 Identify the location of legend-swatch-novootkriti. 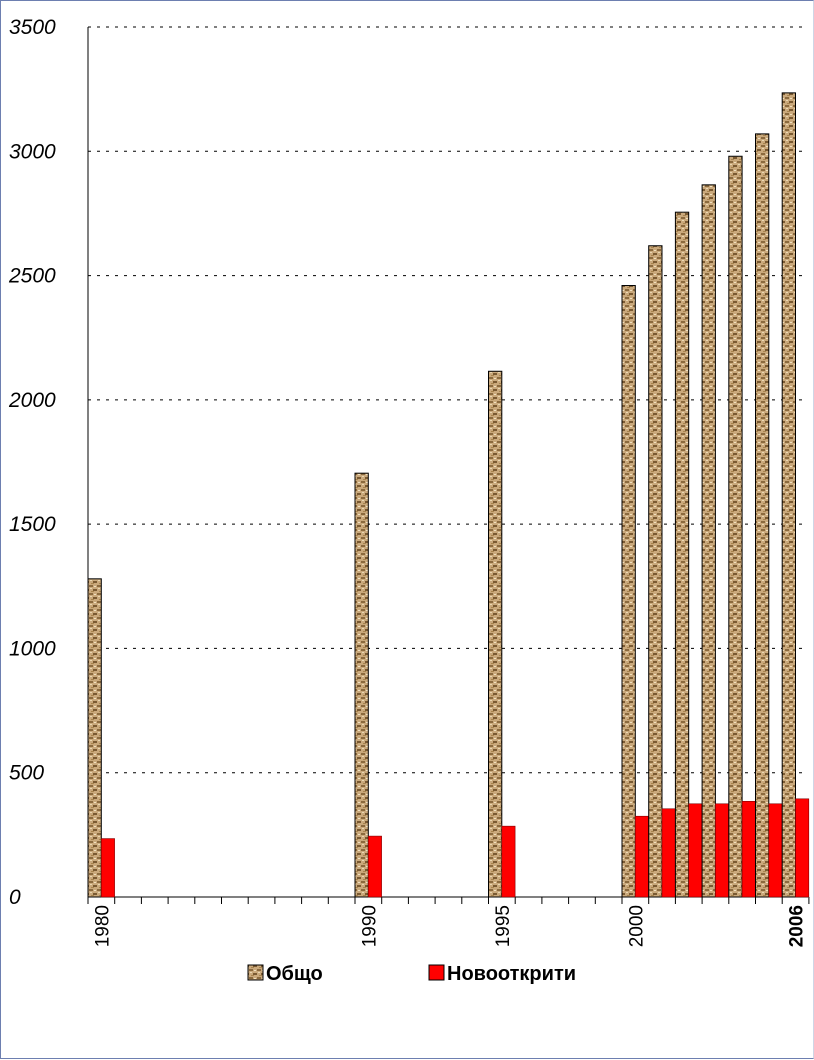
(436, 972).